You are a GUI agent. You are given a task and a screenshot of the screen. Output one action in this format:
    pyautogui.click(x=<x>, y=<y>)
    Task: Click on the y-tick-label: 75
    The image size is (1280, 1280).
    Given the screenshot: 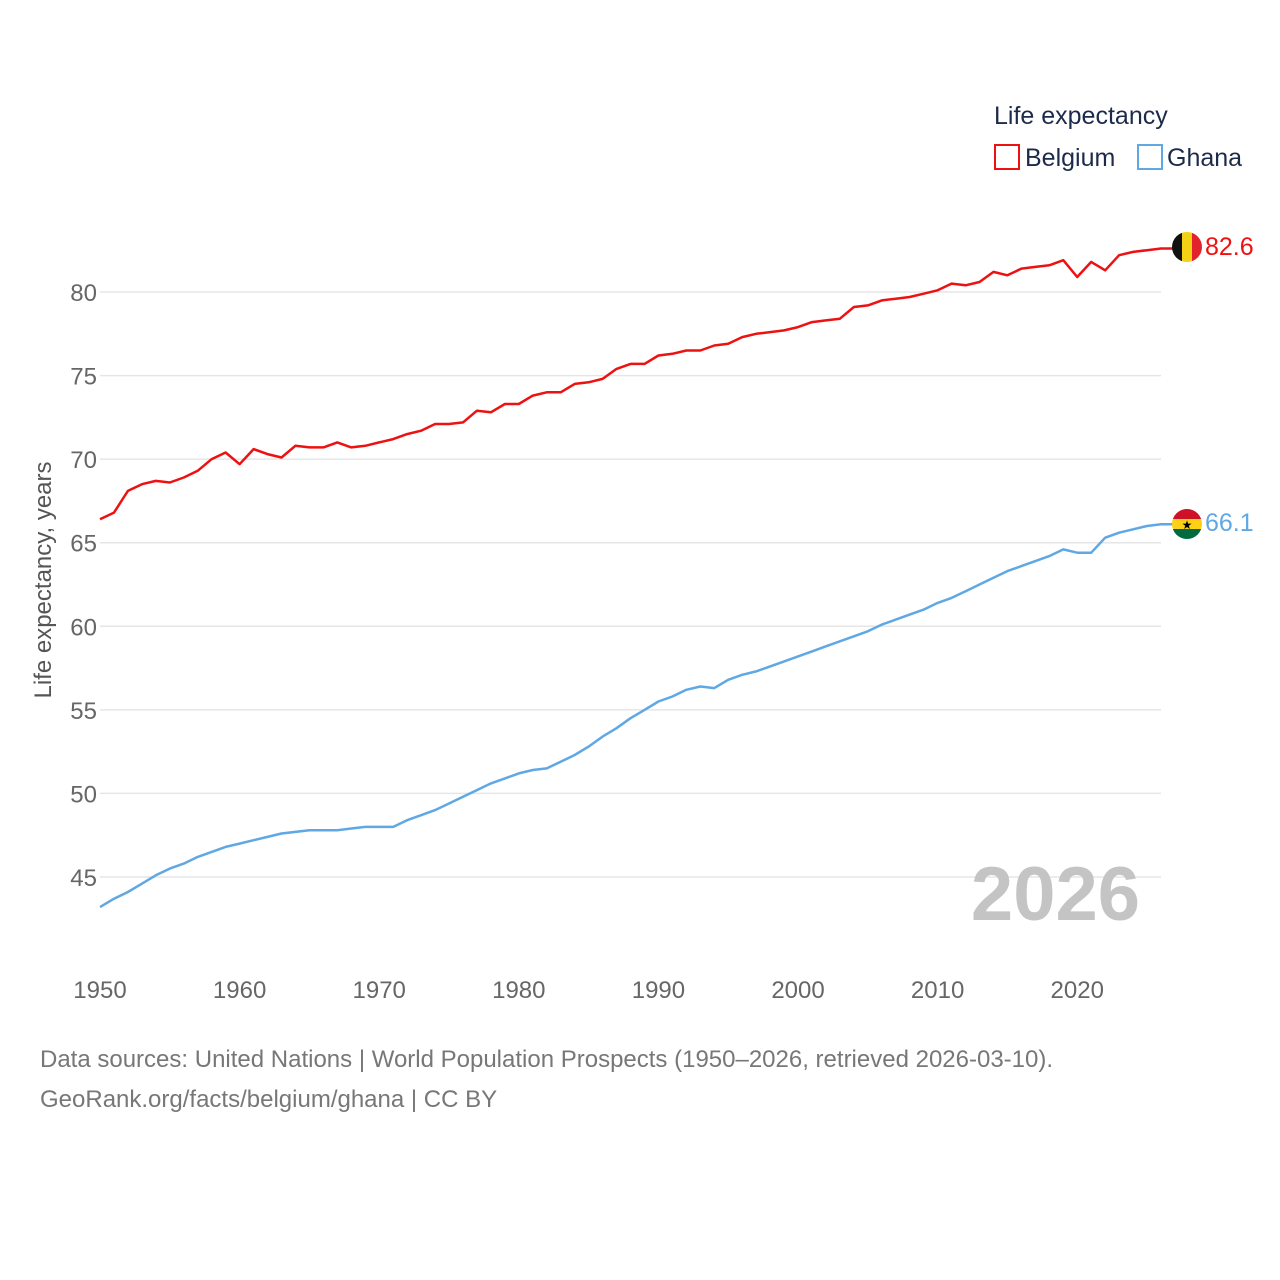 What is the action you would take?
    pyautogui.click(x=83, y=377)
    